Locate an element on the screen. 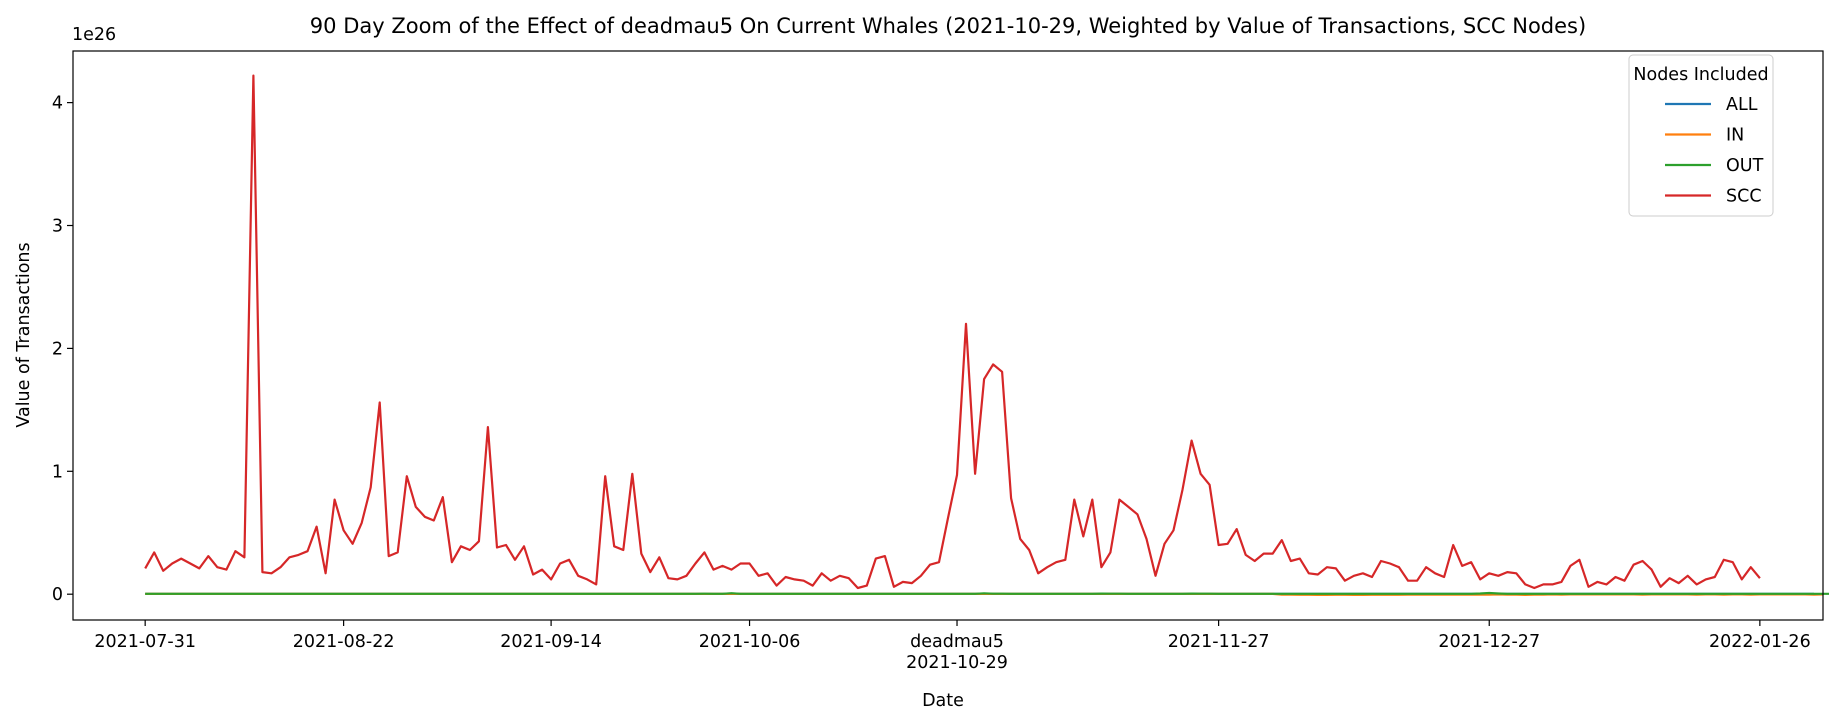  y-tick-label: 4 is located at coordinates (57, 104).